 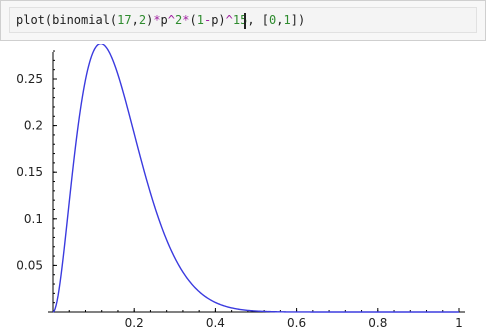 What do you see at coordinates (459, 321) in the screenshot?
I see `x-tick-label: 1` at bounding box center [459, 321].